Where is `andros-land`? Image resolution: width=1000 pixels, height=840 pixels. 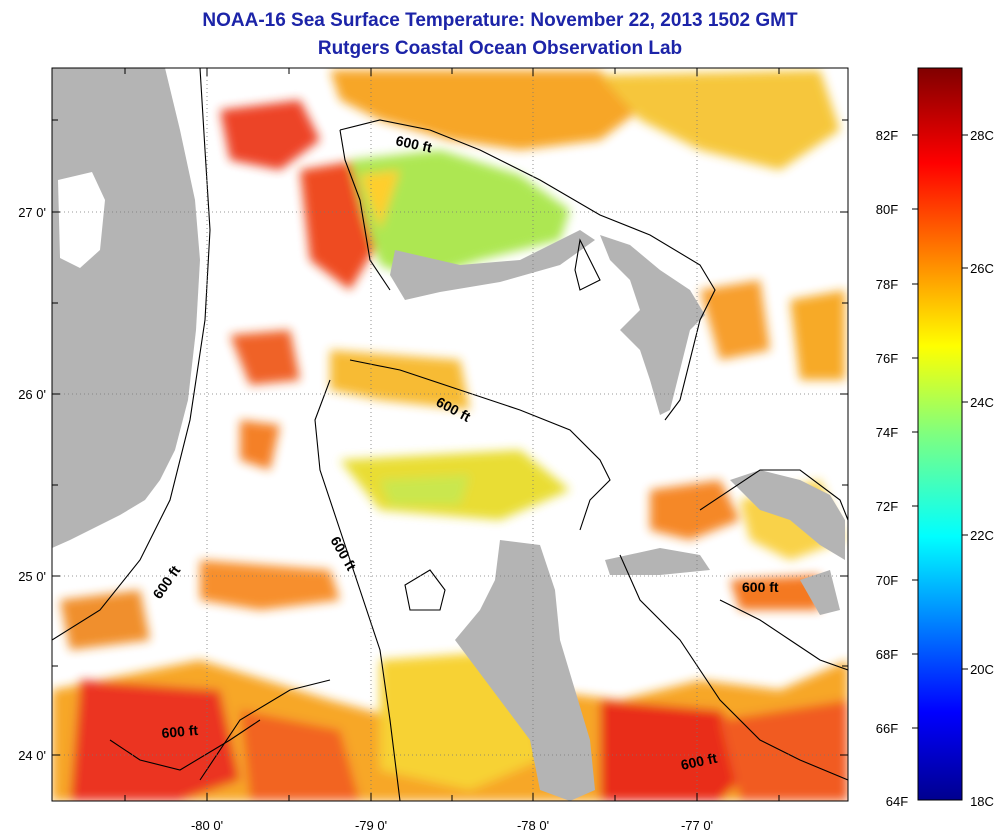 andros-land is located at coordinates (525, 670).